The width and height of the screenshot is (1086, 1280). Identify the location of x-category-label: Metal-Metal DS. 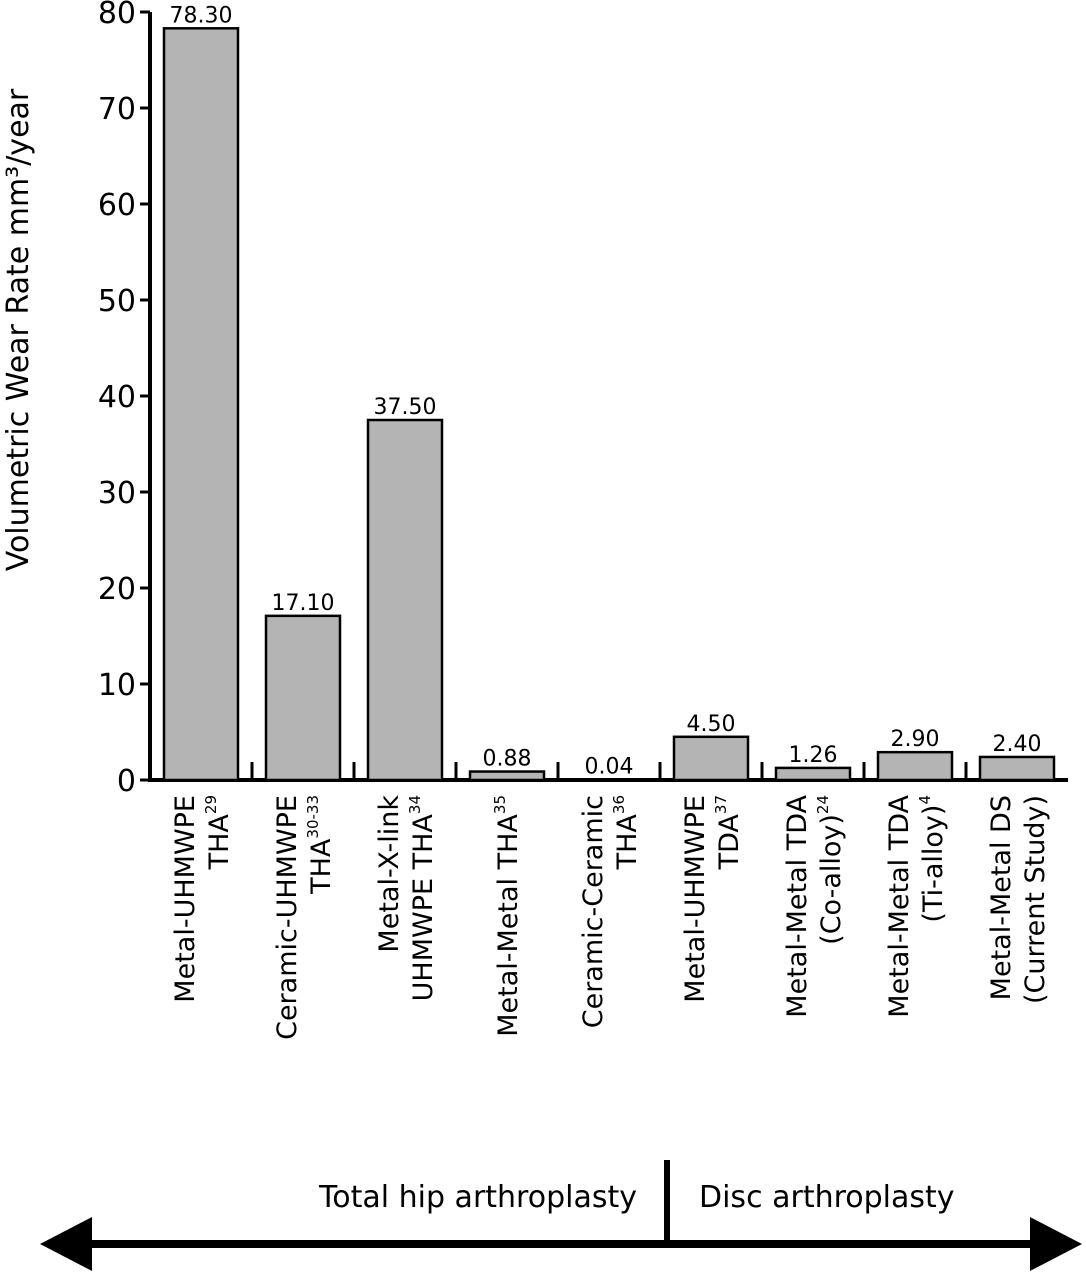
(1001, 897).